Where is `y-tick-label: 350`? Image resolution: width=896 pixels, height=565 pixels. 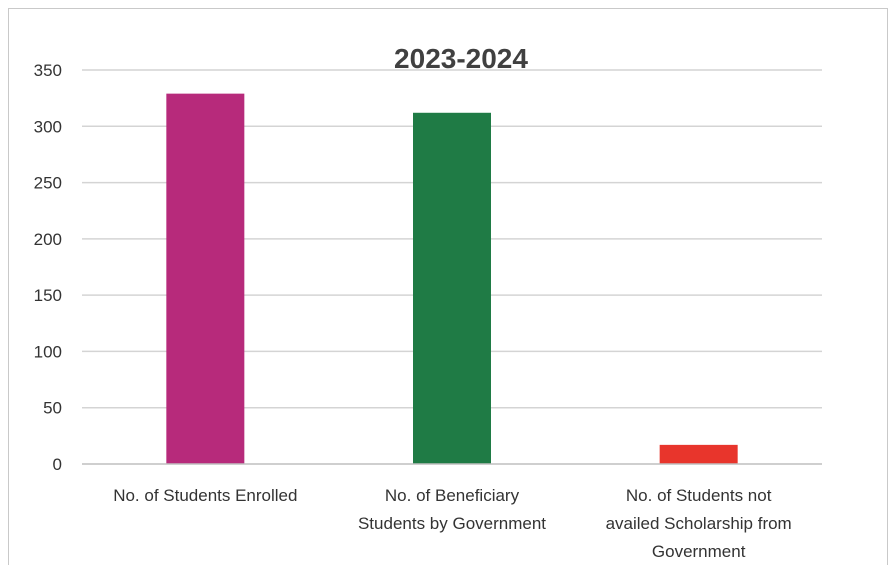 y-tick-label: 350 is located at coordinates (48, 70).